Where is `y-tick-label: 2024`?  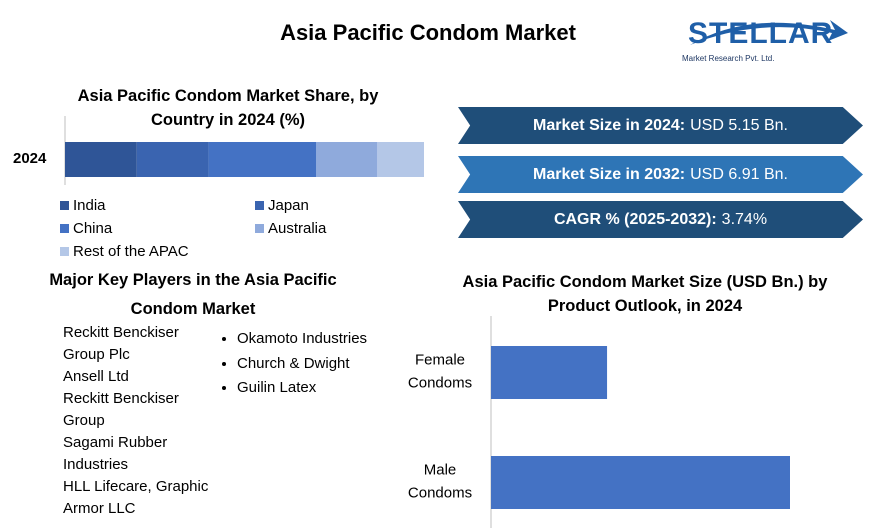
y-tick-label: 2024 is located at coordinates (30, 158).